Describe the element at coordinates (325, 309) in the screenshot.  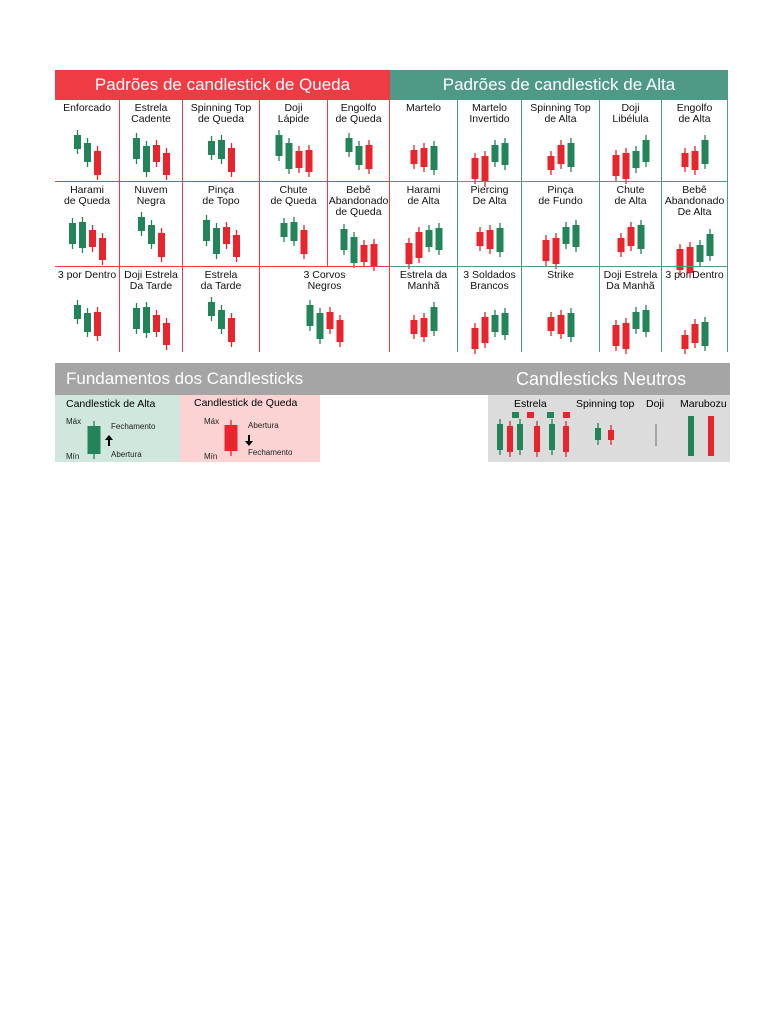
I see `pattern-label: 3 Corvos Negros` at that location.